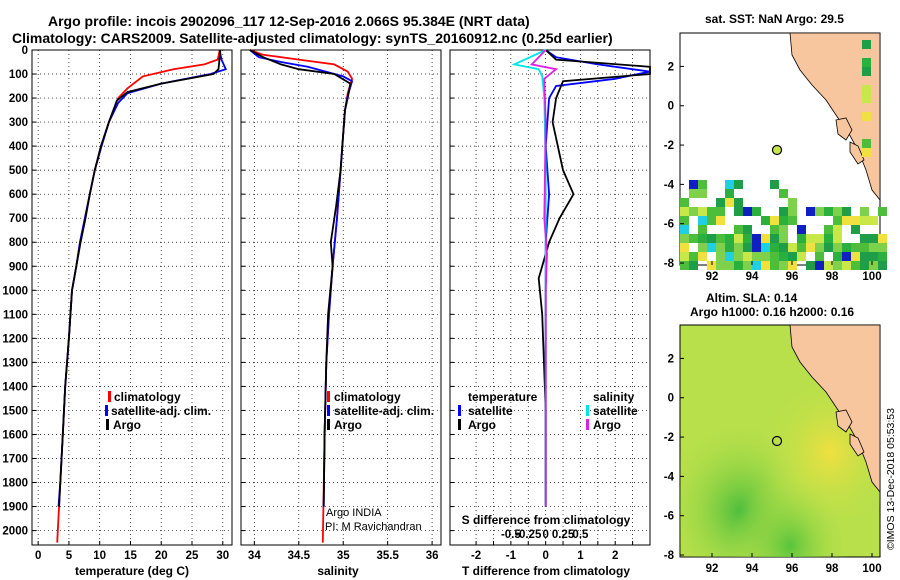  Describe the element at coordinates (459, 424) in the screenshot. I see `diff-legend-swatch-t-argo` at that location.